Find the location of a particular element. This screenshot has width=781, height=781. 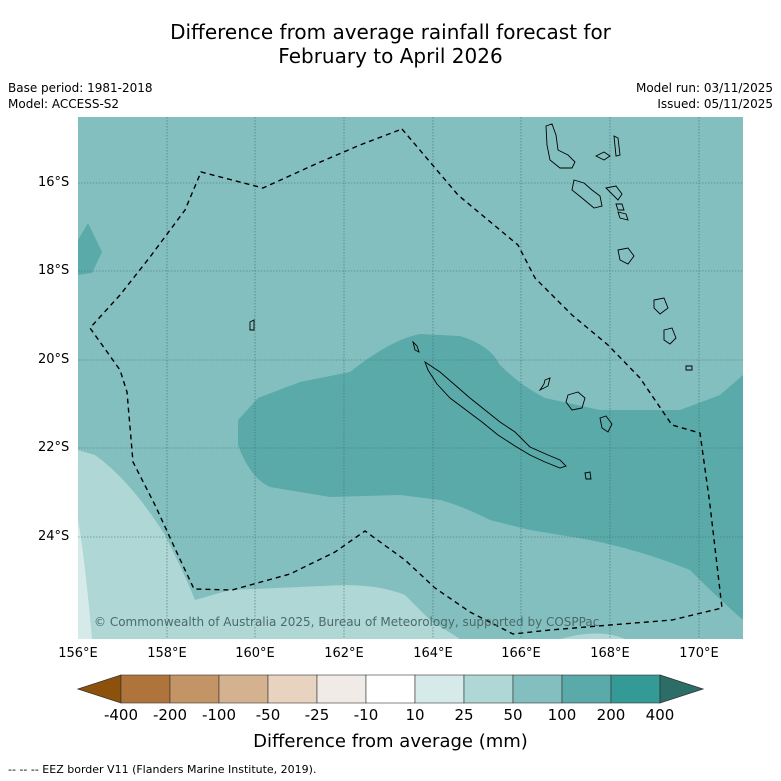

colorbar-tick: -50 is located at coordinates (268, 715).